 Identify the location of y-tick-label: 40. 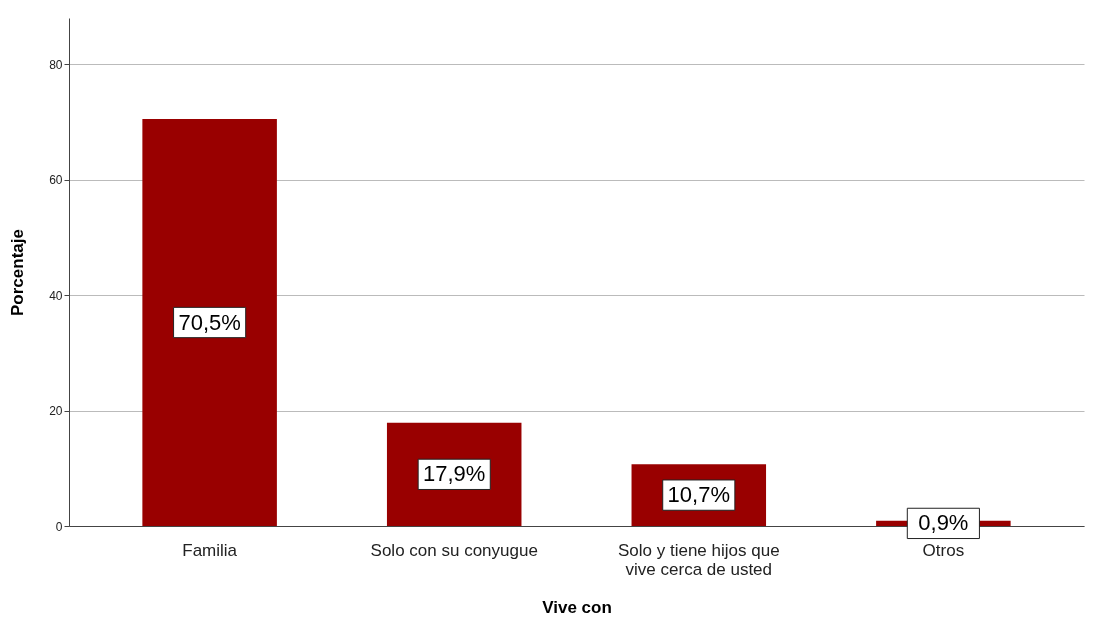
(56, 295).